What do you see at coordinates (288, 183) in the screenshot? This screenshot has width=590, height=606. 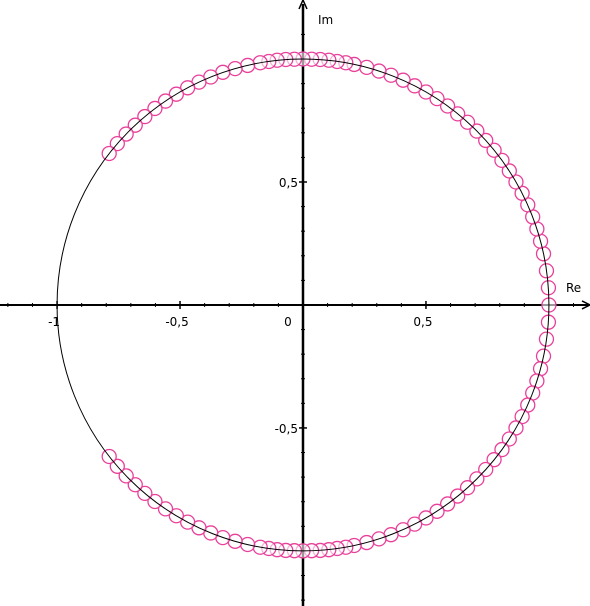 I see `y-tick-label: 0,5` at bounding box center [288, 183].